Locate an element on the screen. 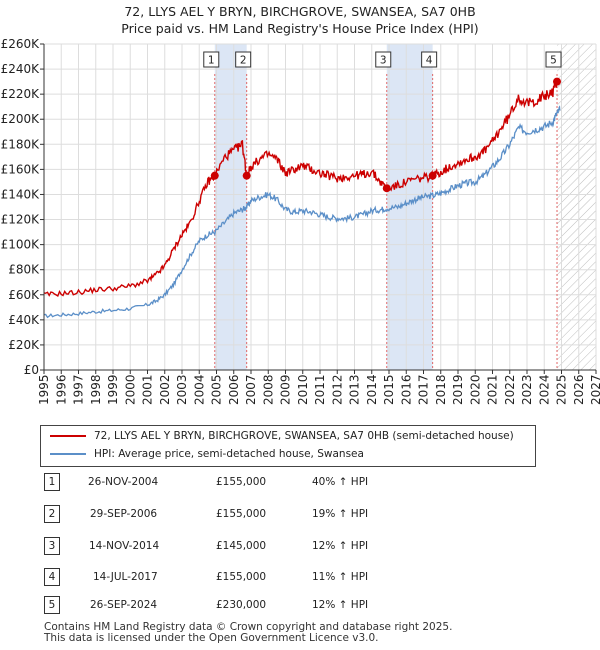 Image resolution: width=600 pixels, height=650 pixels. x-tick-label: 2002 is located at coordinates (165, 389).